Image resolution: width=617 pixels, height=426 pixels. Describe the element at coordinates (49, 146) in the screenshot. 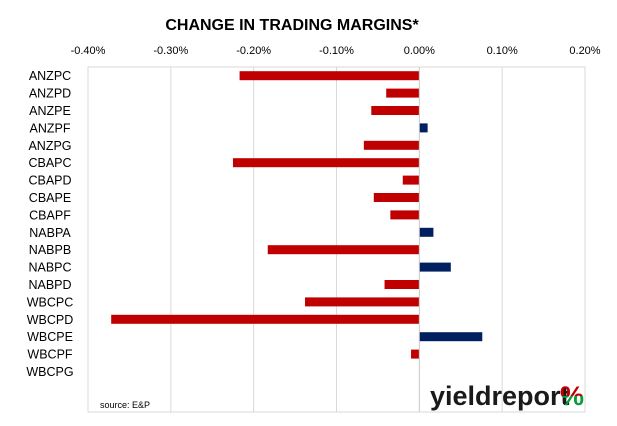

I see `category-label: ANZPG` at that location.